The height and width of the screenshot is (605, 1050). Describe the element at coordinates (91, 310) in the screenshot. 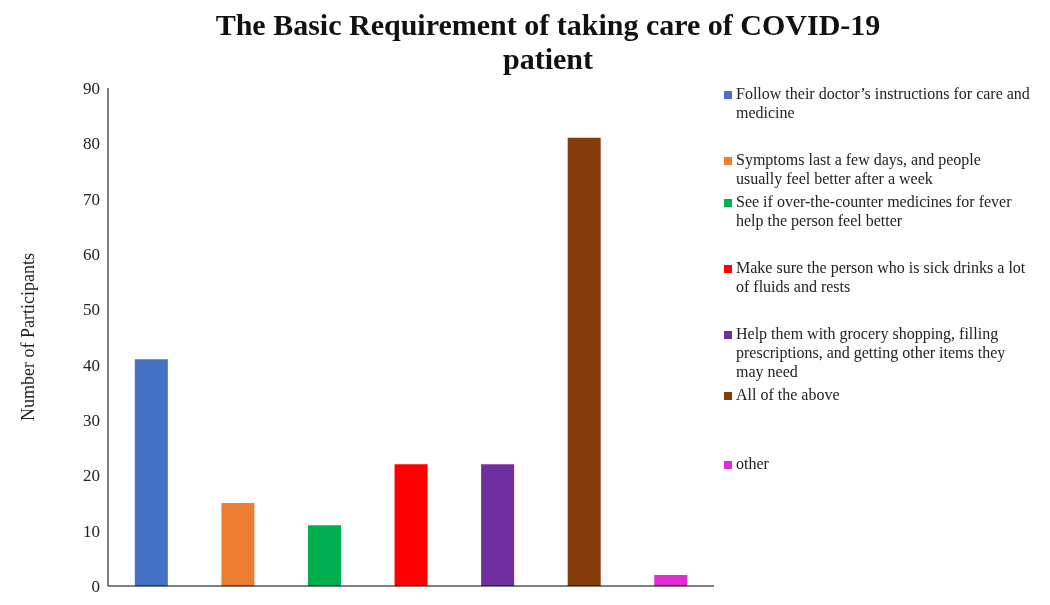

I see `y-tick-label: 50` at that location.